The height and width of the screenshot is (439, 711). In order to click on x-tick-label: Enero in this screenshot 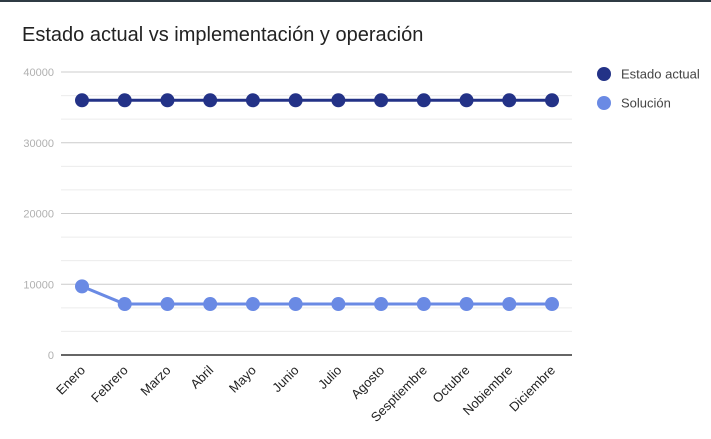, I will do `click(70, 380)`.